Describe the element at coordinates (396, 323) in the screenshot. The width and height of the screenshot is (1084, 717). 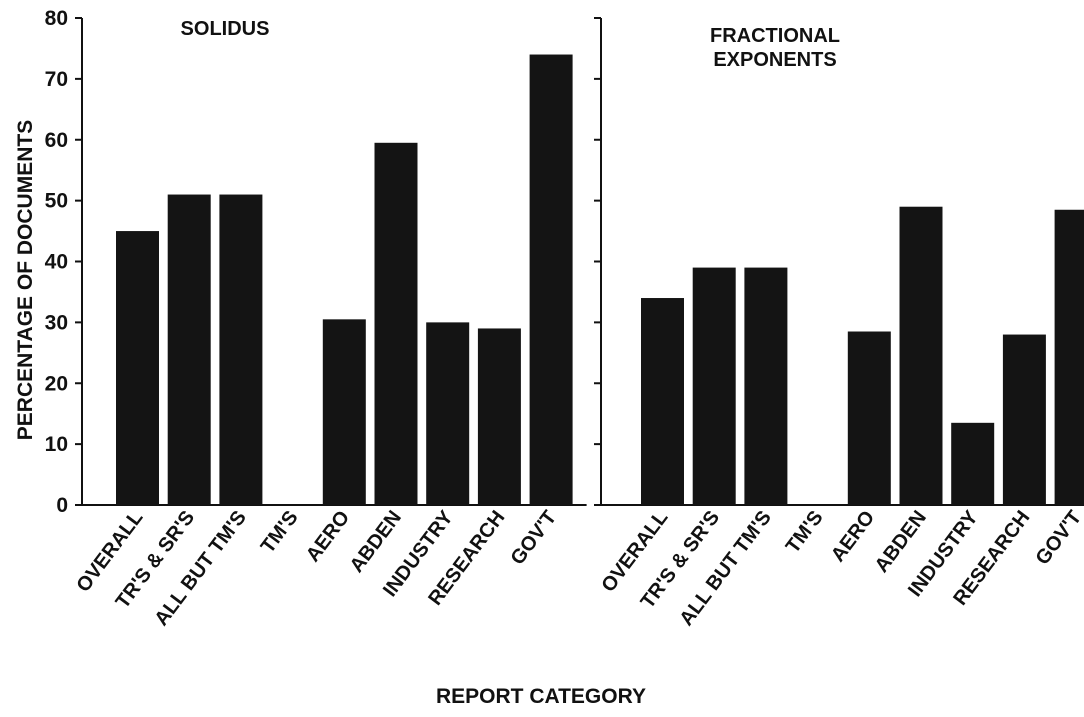
I see `solidus-bar-abden` at that location.